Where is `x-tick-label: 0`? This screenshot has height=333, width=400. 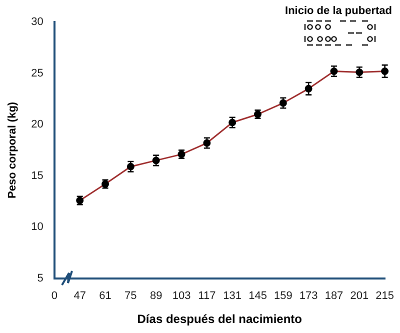
x-tick-label: 0 is located at coordinates (54, 296).